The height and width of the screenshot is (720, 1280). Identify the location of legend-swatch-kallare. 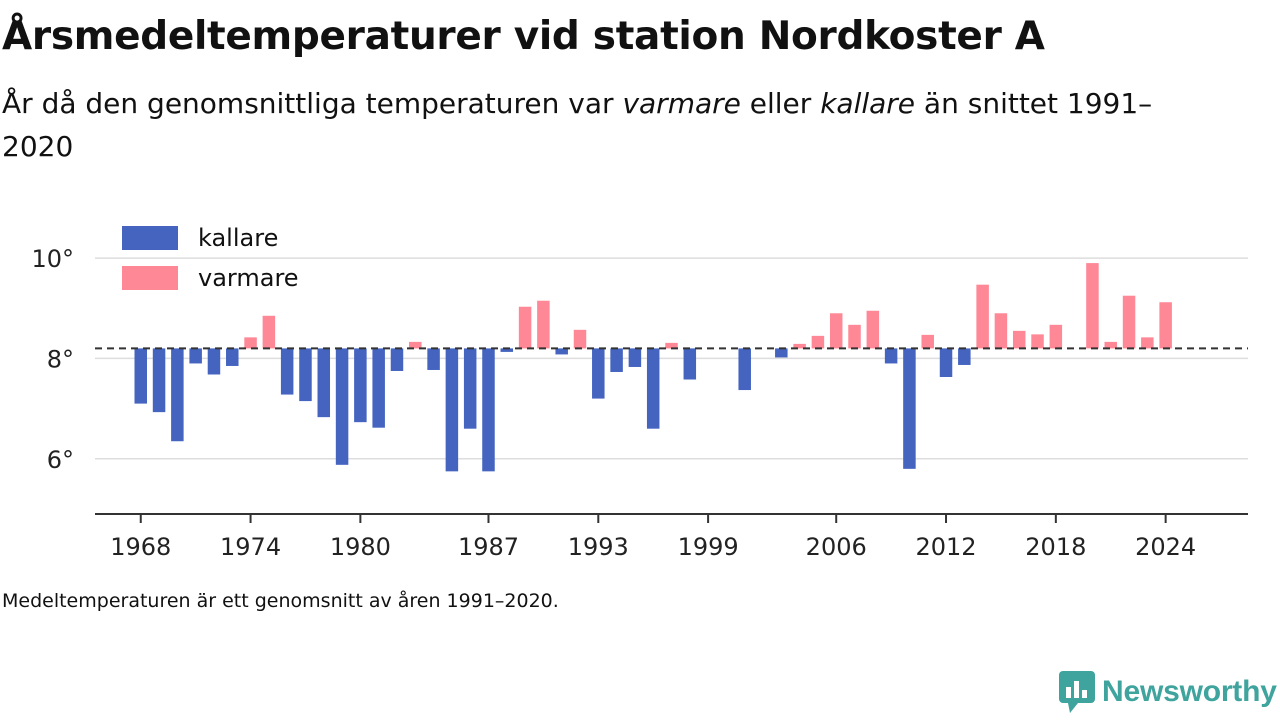
(150, 238).